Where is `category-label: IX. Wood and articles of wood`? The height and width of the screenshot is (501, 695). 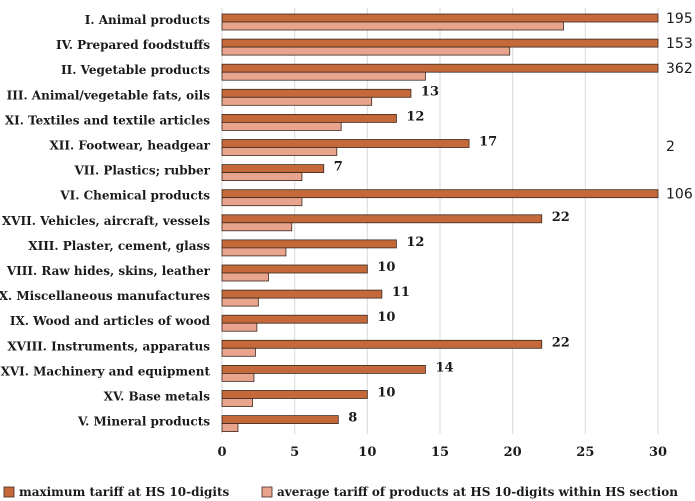
category-label: IX. Wood and articles of wood is located at coordinates (110, 321).